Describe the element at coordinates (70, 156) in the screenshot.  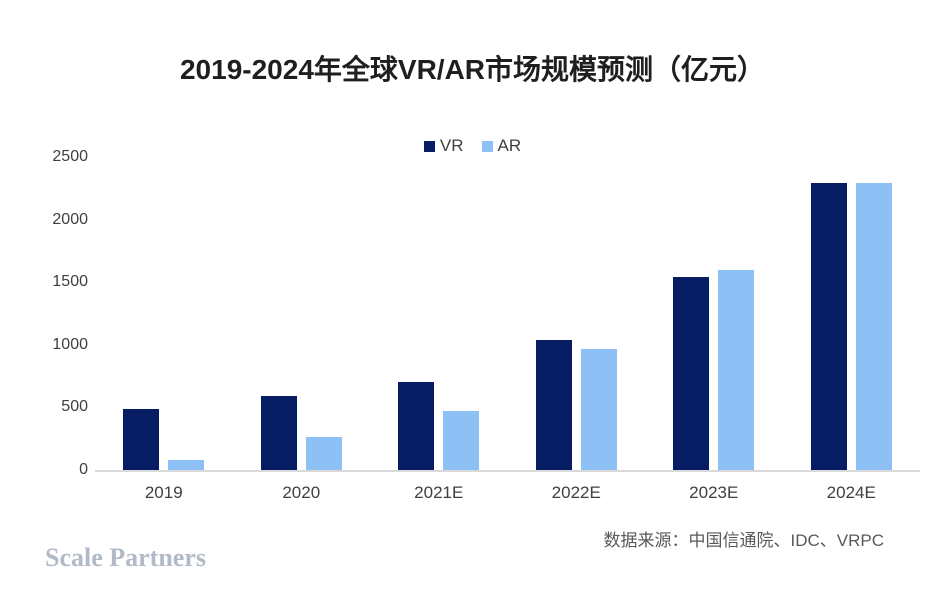
I see `y-tick-label: 2500` at that location.